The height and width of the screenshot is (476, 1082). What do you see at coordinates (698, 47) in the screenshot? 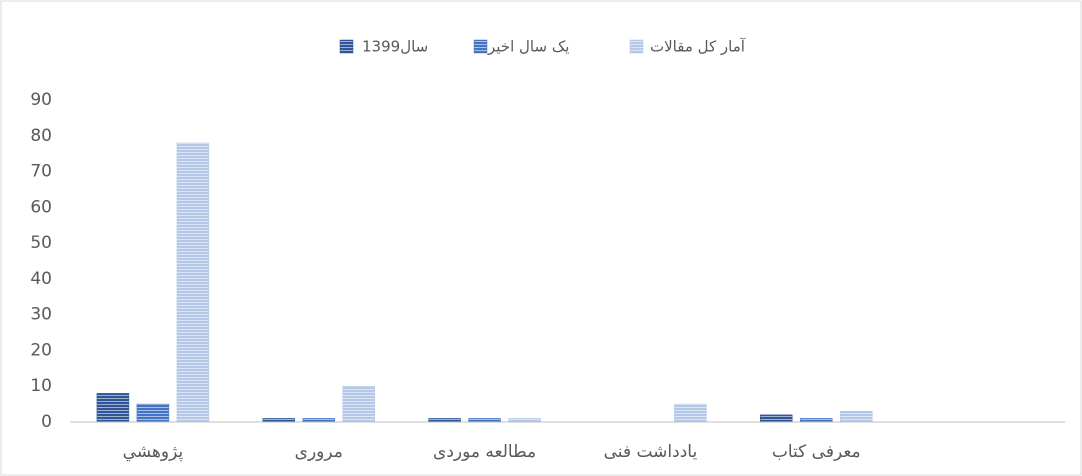
I see `legend-label: آمار کل مقالات` at bounding box center [698, 47].